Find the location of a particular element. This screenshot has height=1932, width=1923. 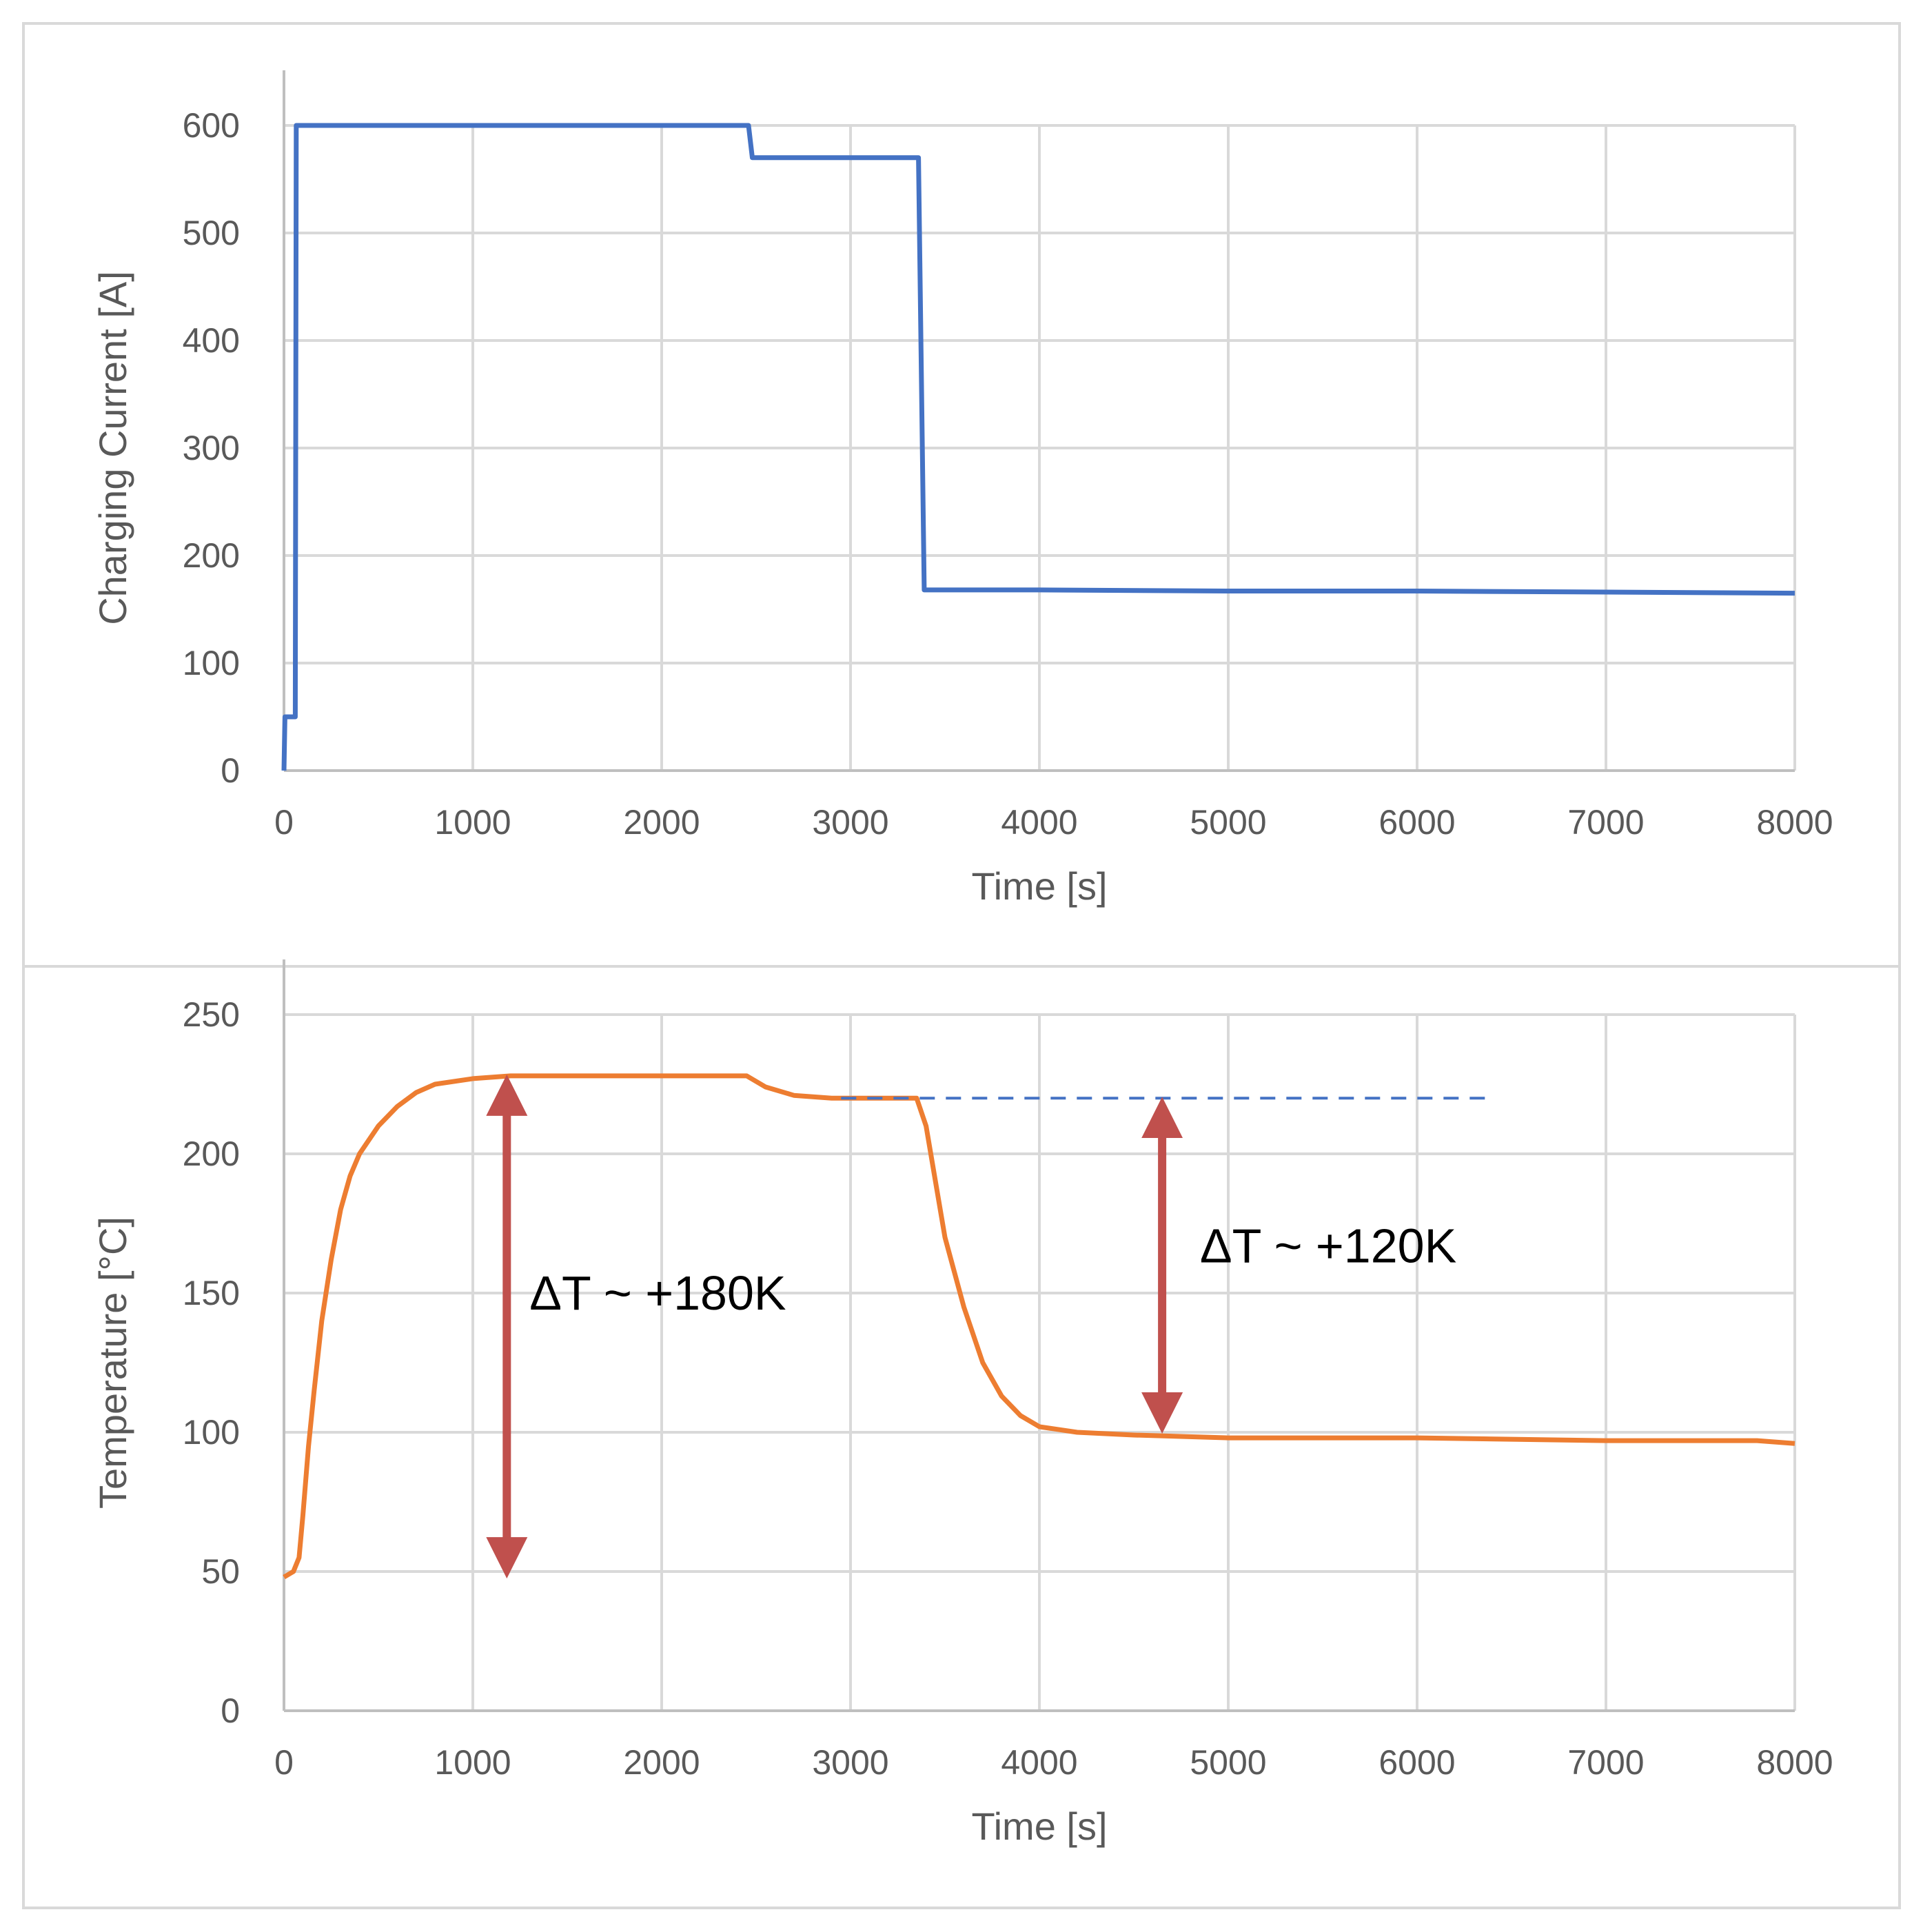

y-axis-title: Charging Current [A] is located at coordinates (112, 448).